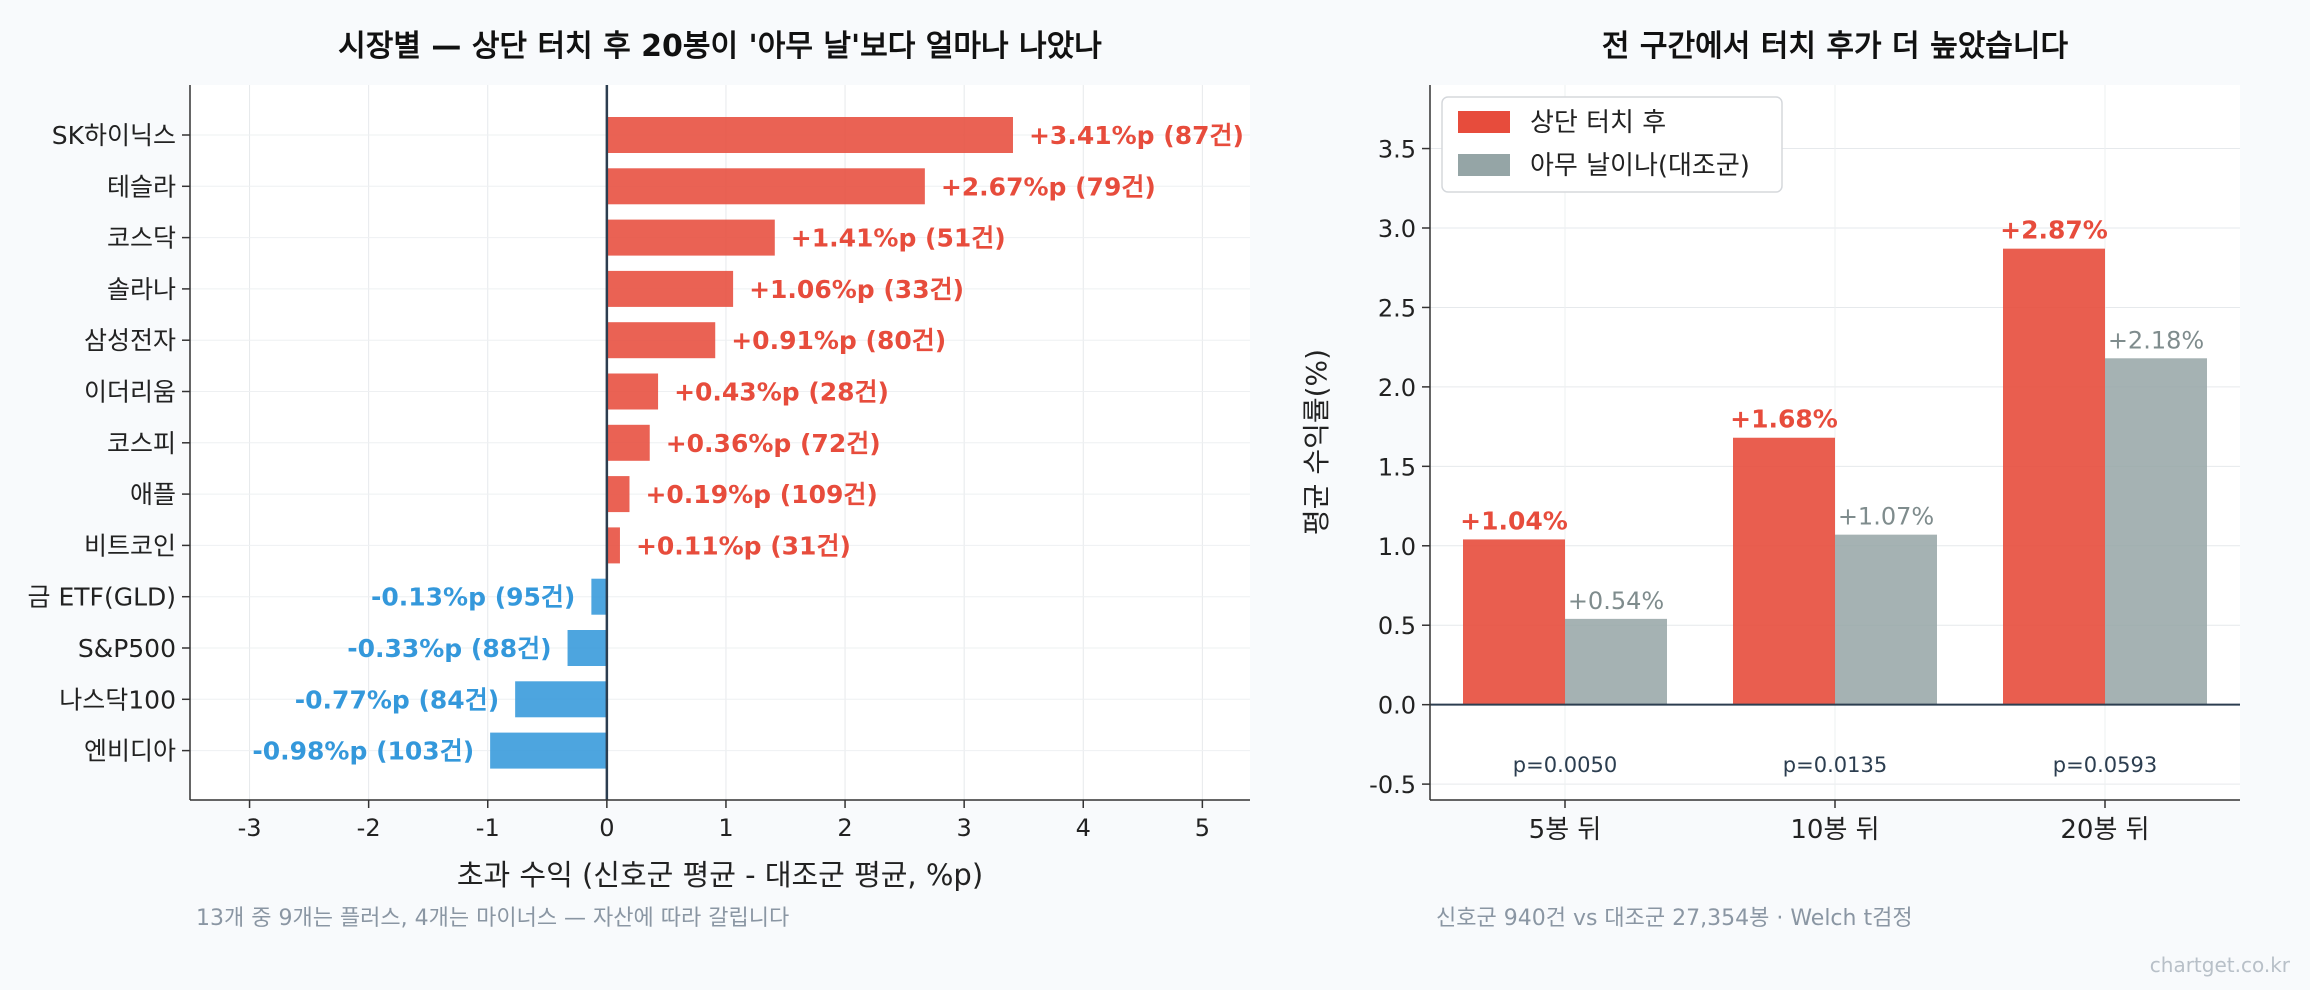 Image resolution: width=2310 pixels, height=990 pixels. I want to click on bar-value-label: +3.41%p (87건), so click(1136, 135).